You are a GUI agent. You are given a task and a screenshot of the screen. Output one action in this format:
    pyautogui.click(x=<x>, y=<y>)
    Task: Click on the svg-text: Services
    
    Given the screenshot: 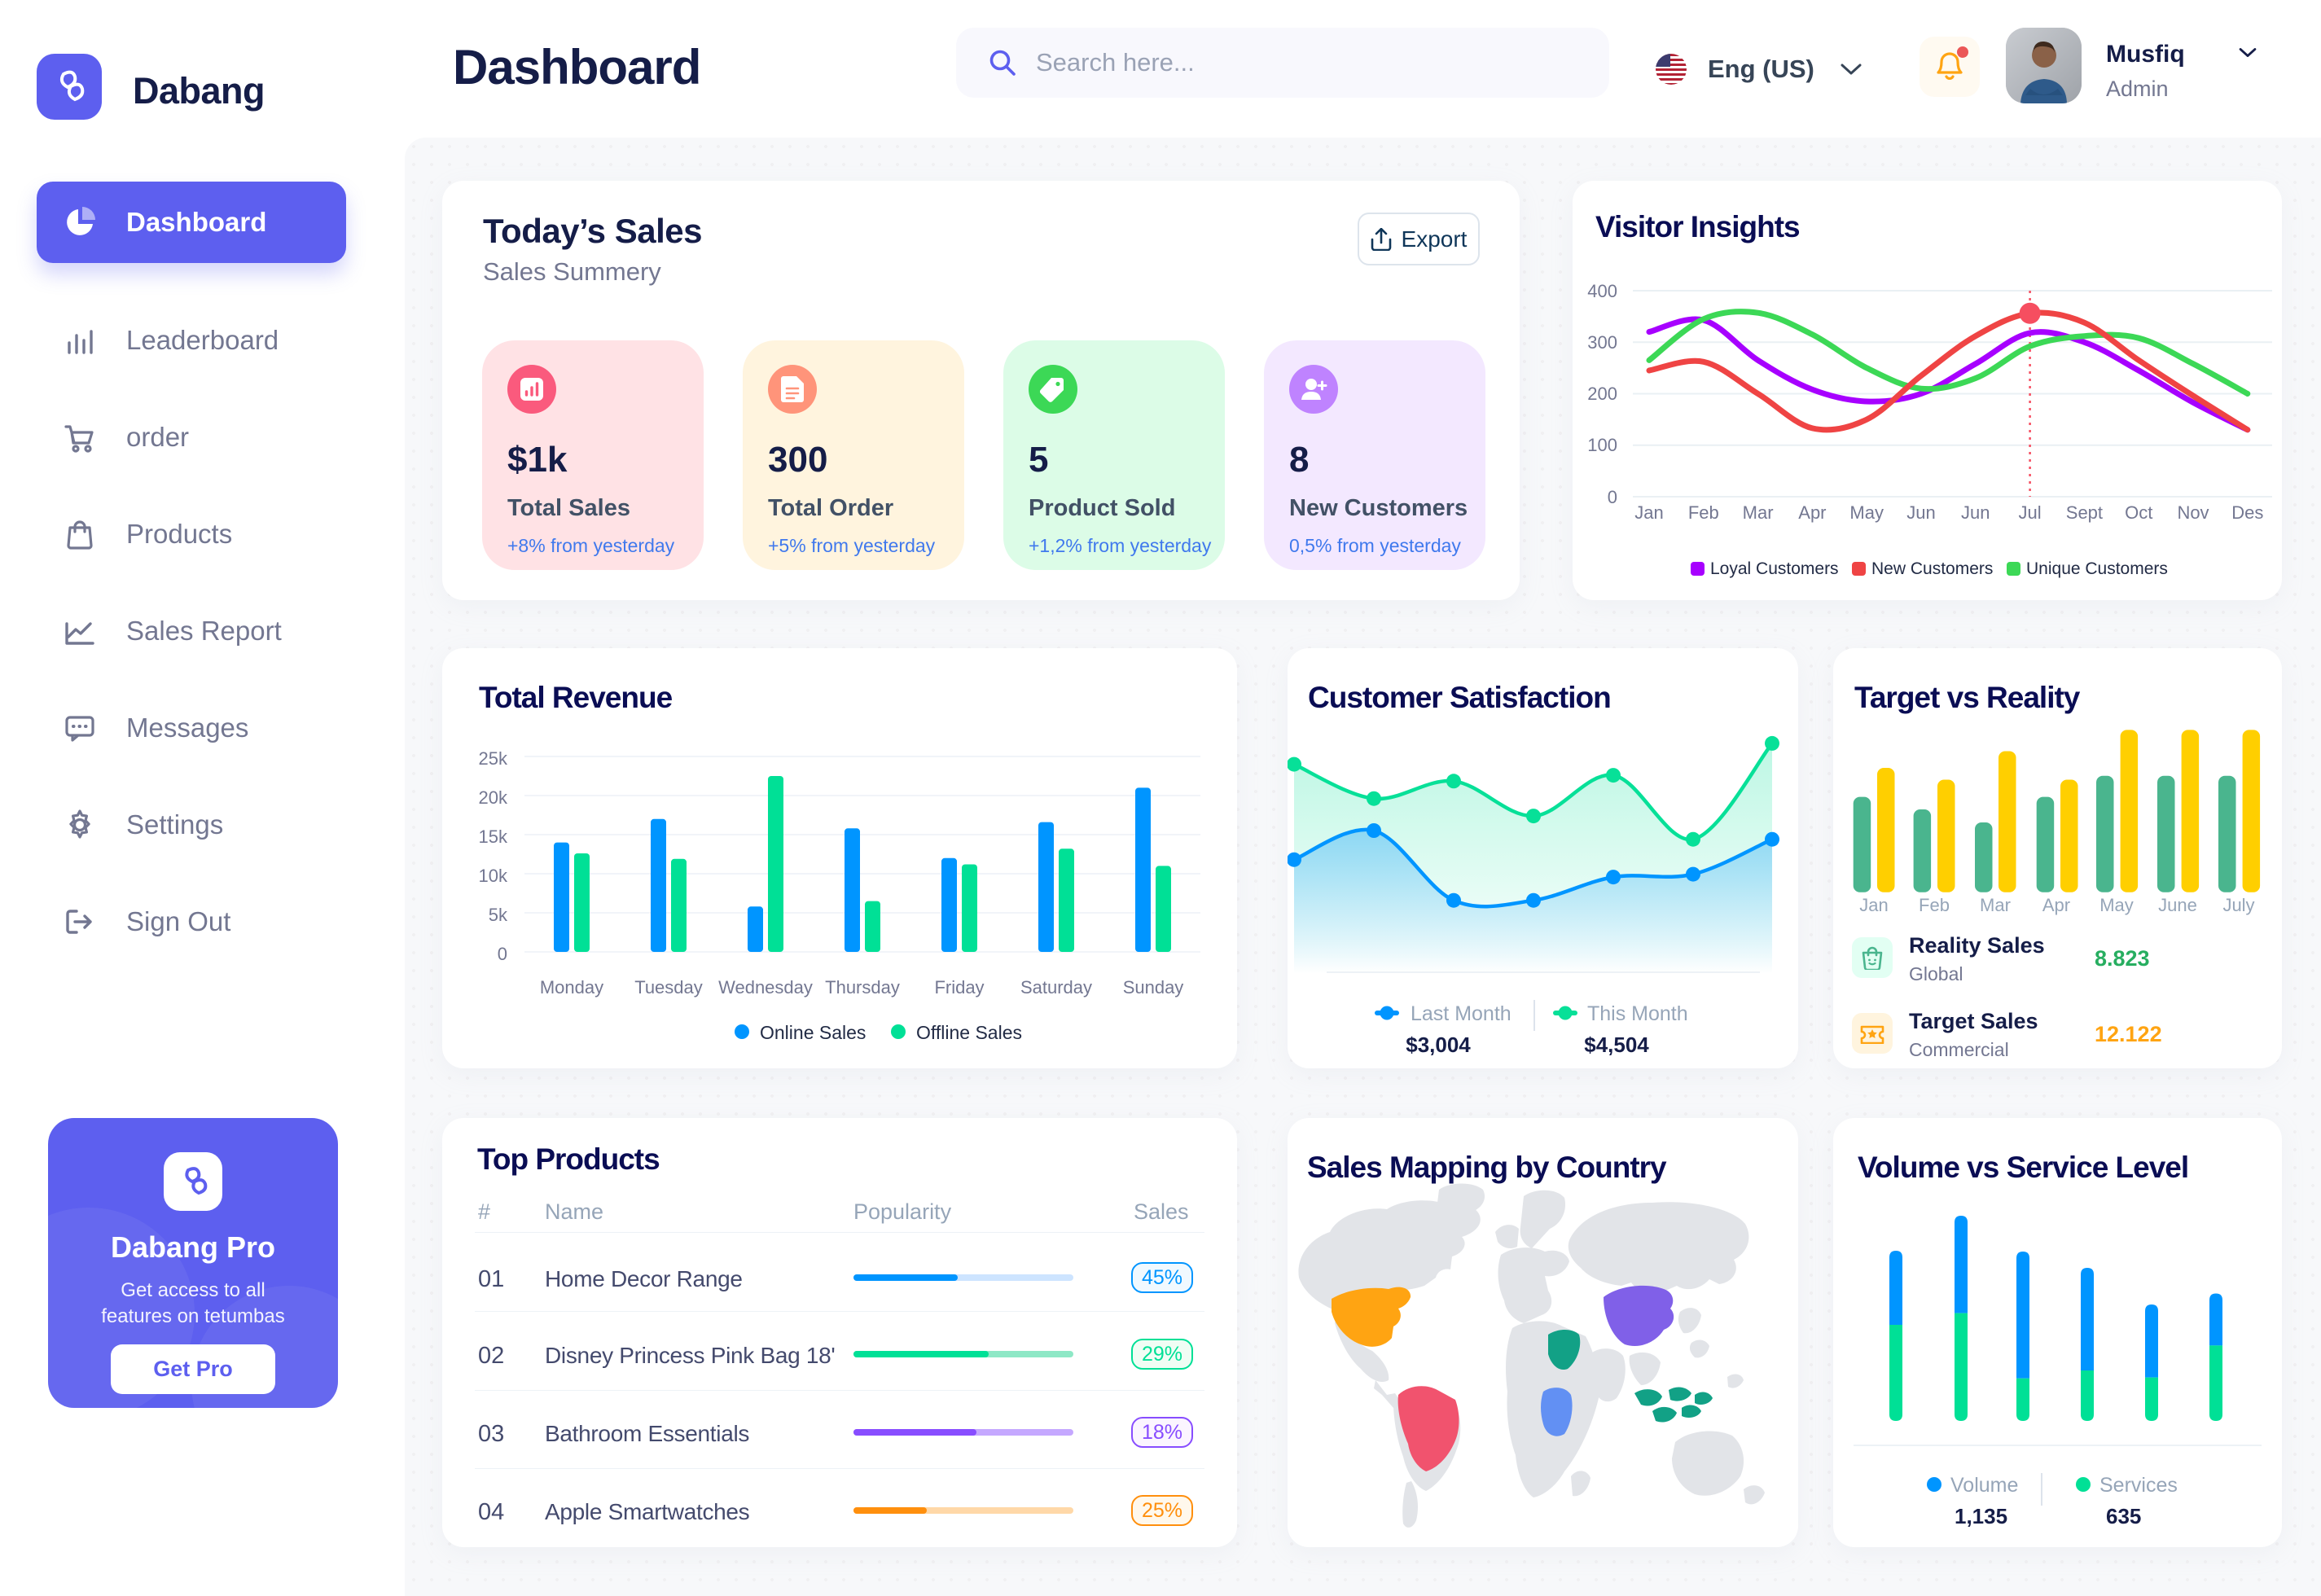 What is the action you would take?
    pyautogui.click(x=2138, y=1485)
    